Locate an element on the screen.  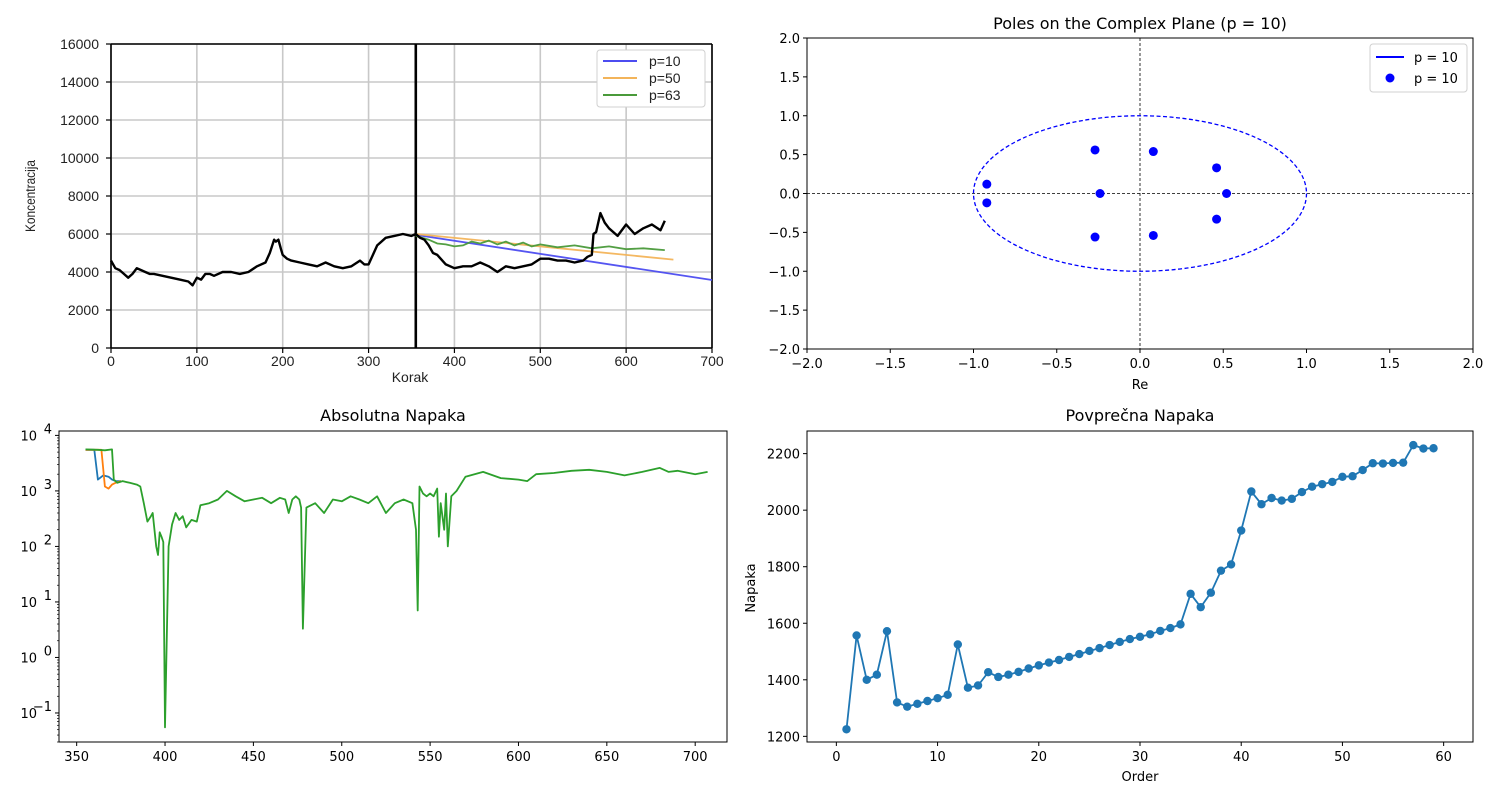
y-tick-label: 16000 is located at coordinates (79, 44).